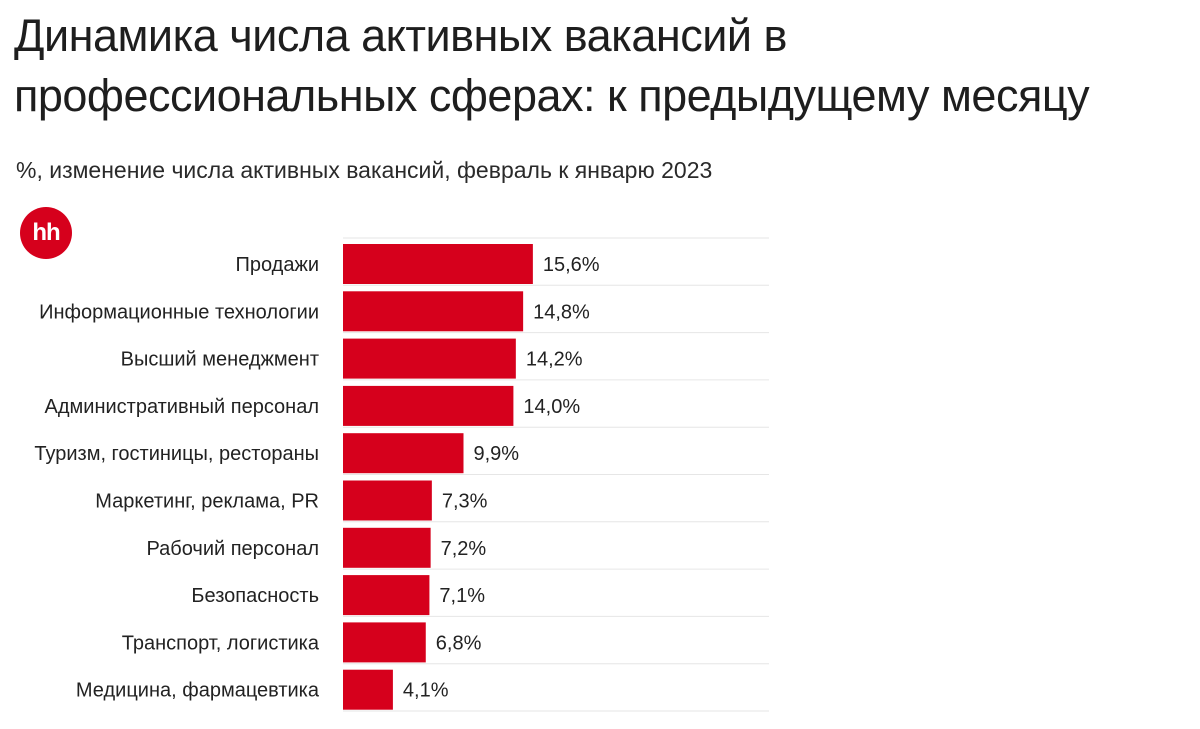 This screenshot has width=1200, height=729. Describe the element at coordinates (496, 454) in the screenshot. I see `value-label: 9,9%` at that location.